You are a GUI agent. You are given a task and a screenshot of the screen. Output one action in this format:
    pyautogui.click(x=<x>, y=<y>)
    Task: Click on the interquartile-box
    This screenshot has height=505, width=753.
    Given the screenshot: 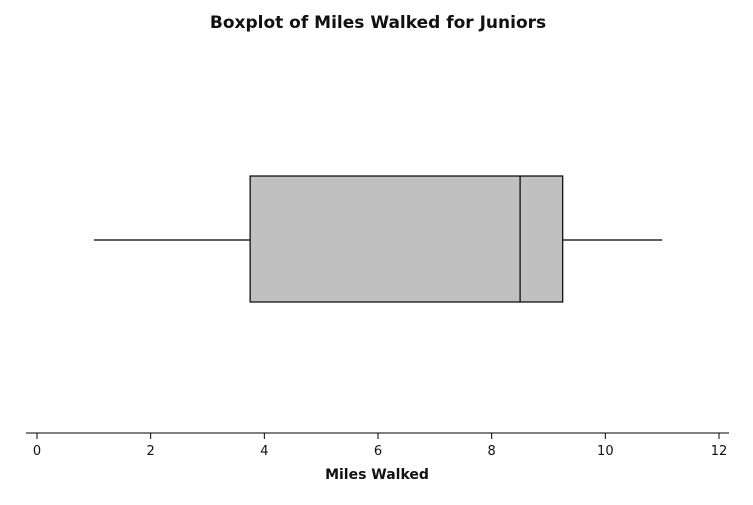 What is the action you would take?
    pyautogui.click(x=406, y=239)
    